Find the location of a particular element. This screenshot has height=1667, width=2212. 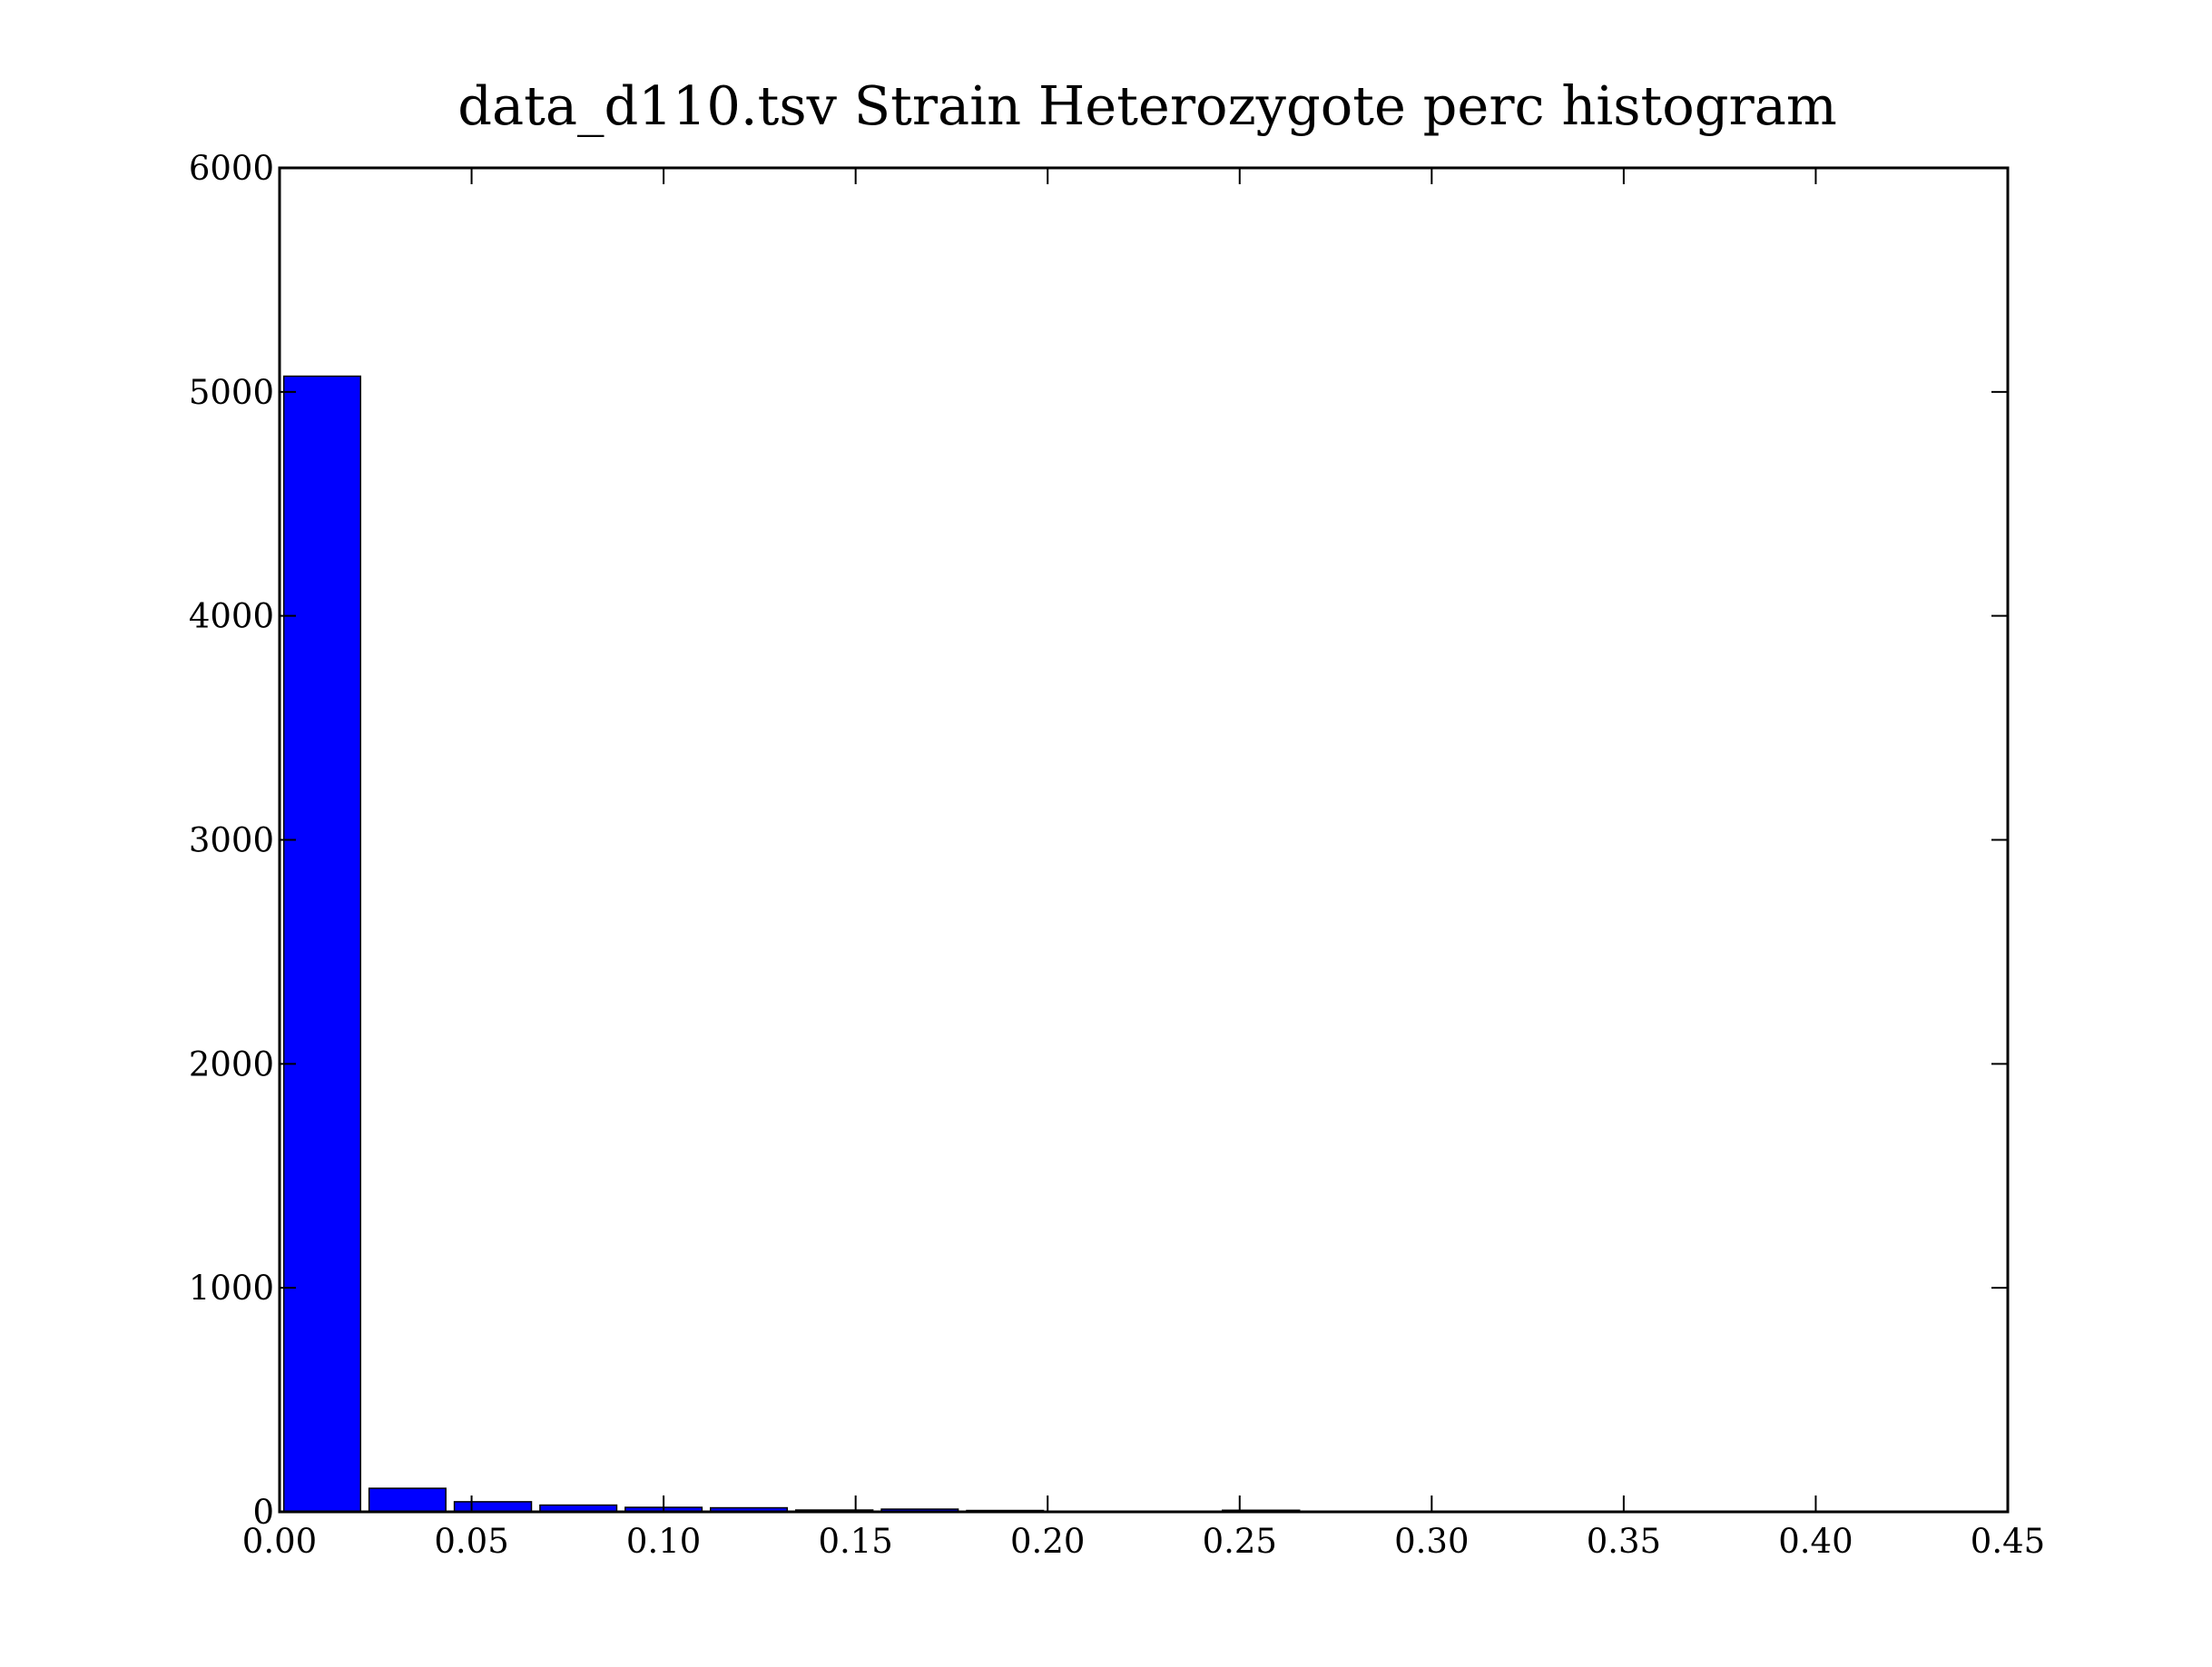

x-tick-label-6: 0.30 is located at coordinates (1431, 1542).